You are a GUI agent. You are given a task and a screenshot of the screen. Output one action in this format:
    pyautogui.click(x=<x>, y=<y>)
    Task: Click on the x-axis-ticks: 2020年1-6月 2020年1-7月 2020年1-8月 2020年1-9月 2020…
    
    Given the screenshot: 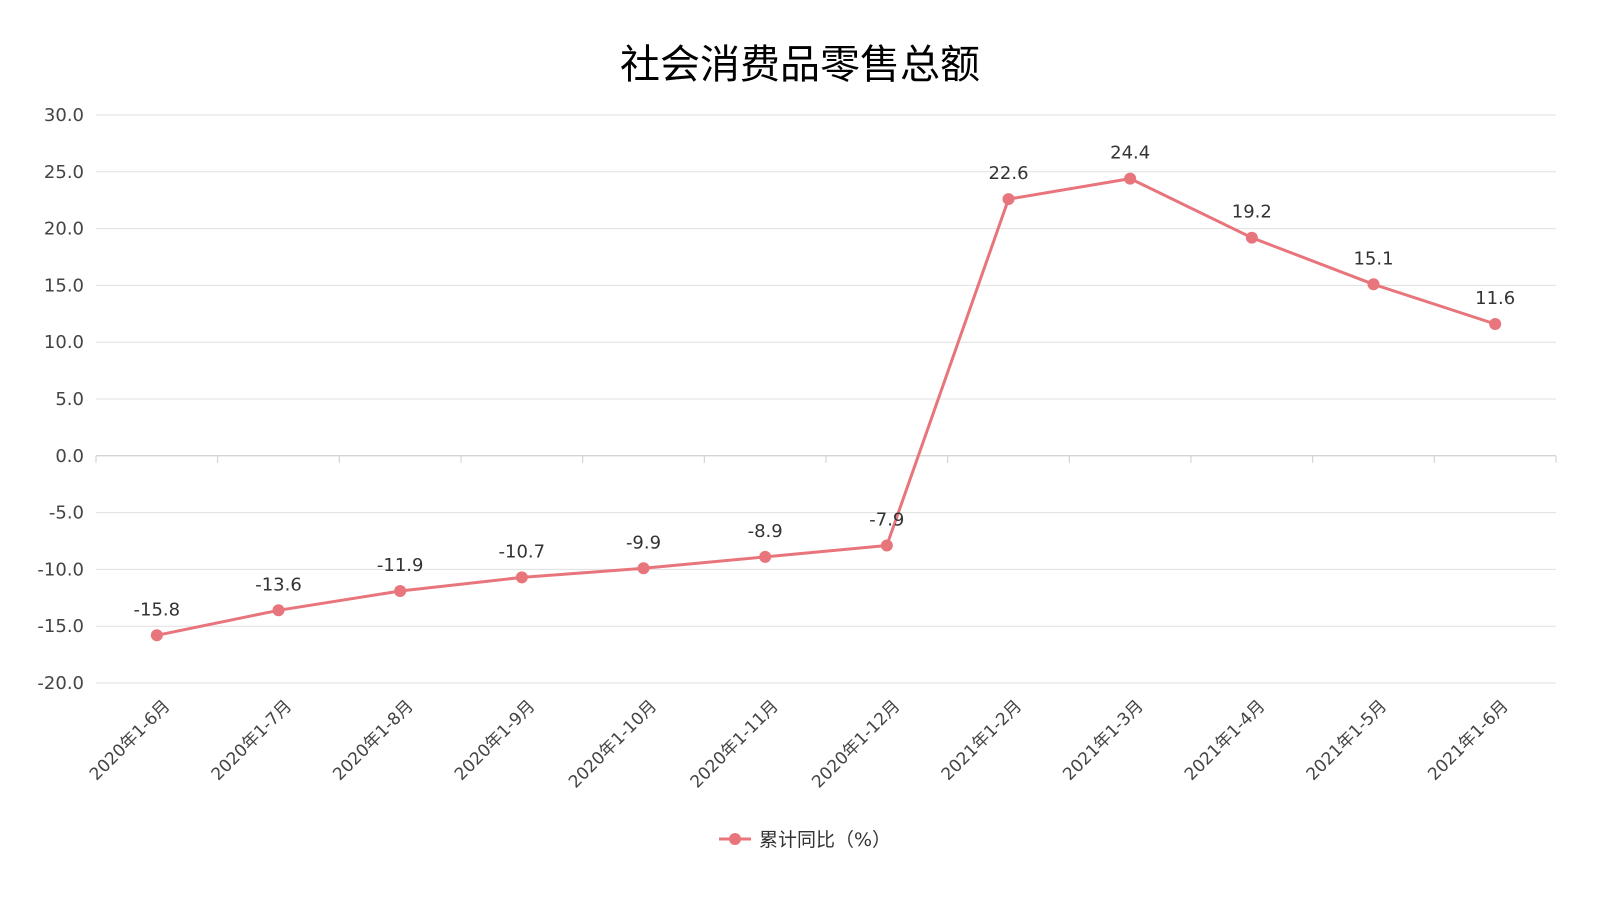 What is the action you would take?
    pyautogui.click(x=799, y=744)
    